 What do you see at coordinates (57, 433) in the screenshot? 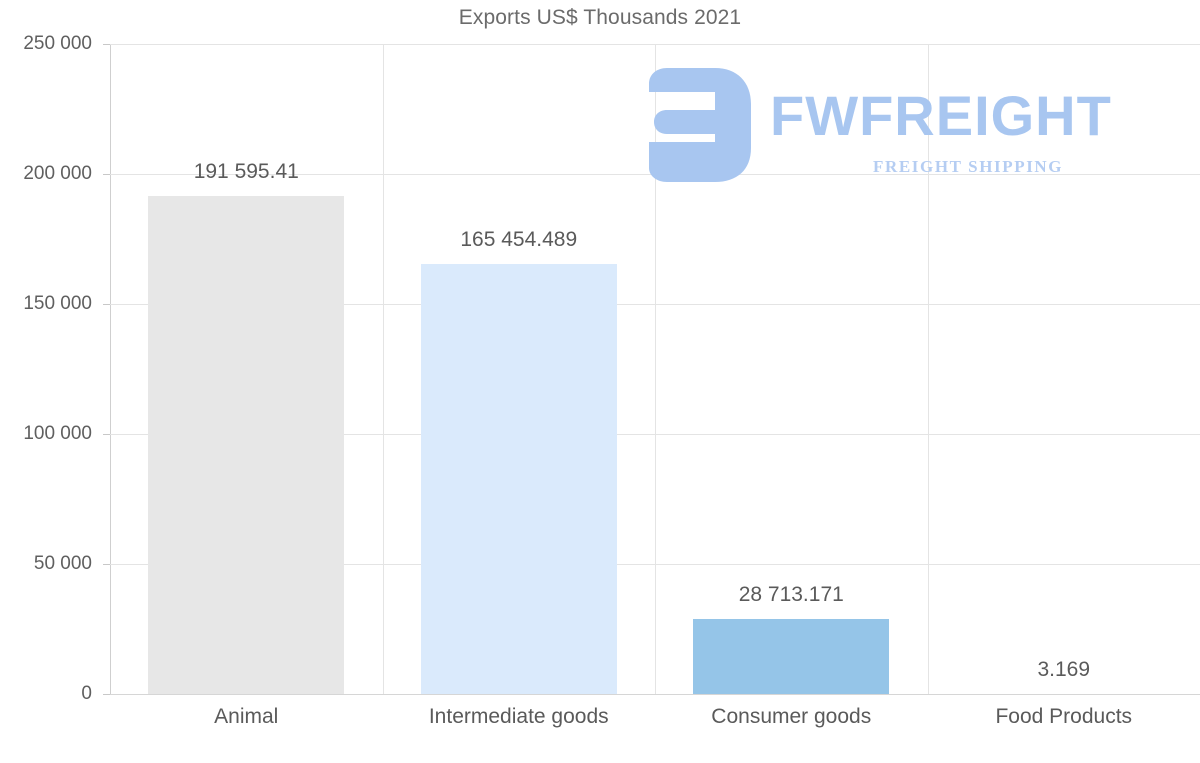
I see `y-tick-label: 100 000` at bounding box center [57, 433].